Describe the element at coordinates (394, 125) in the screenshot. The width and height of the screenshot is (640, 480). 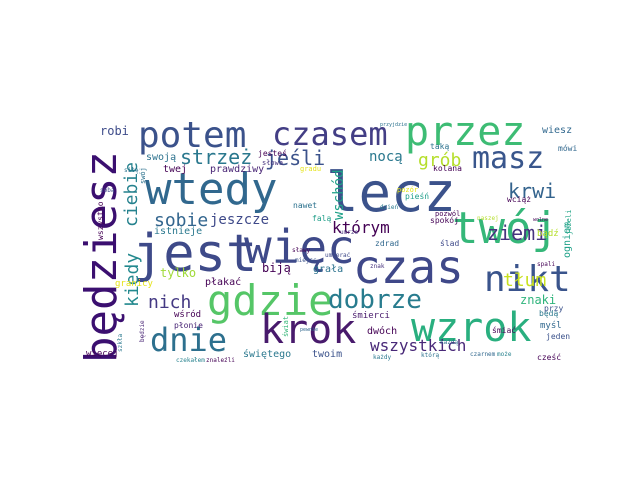
I see `word: przyjdzie` at that location.